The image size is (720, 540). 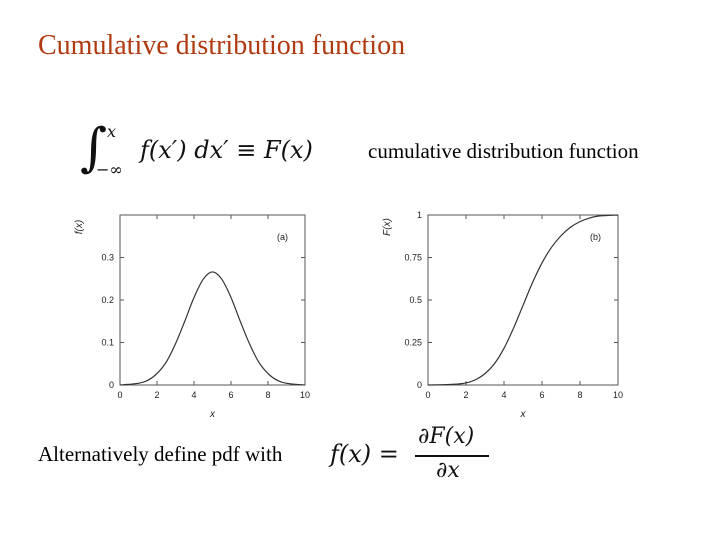 I want to click on pdf-numerator: ∂F(x), so click(x=446, y=436).